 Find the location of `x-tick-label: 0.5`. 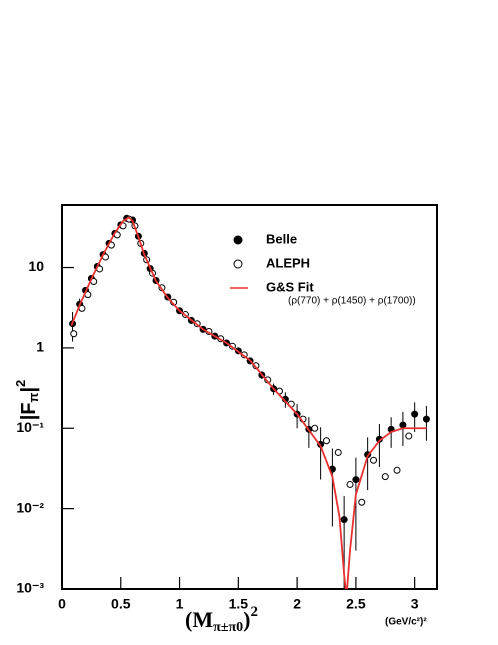

x-tick-label: 0.5 is located at coordinates (121, 604).